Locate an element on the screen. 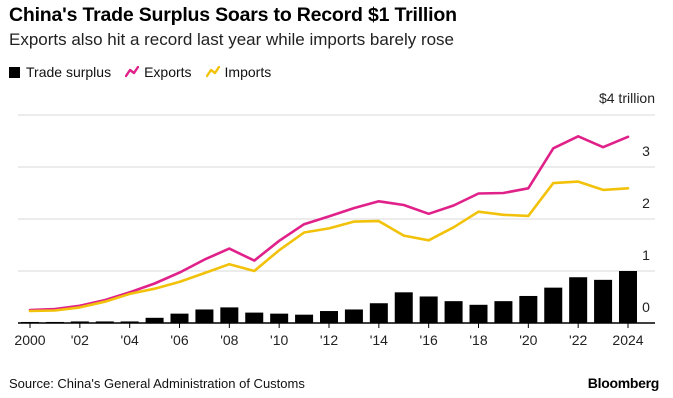 The width and height of the screenshot is (673, 398). bar-trade-surplus-2002 is located at coordinates (79, 322).